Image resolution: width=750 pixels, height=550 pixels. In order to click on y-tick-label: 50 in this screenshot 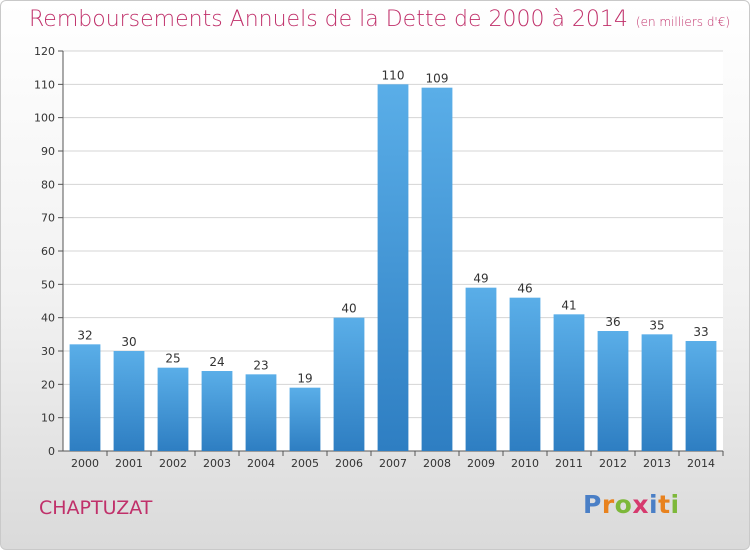, I will do `click(48, 284)`.